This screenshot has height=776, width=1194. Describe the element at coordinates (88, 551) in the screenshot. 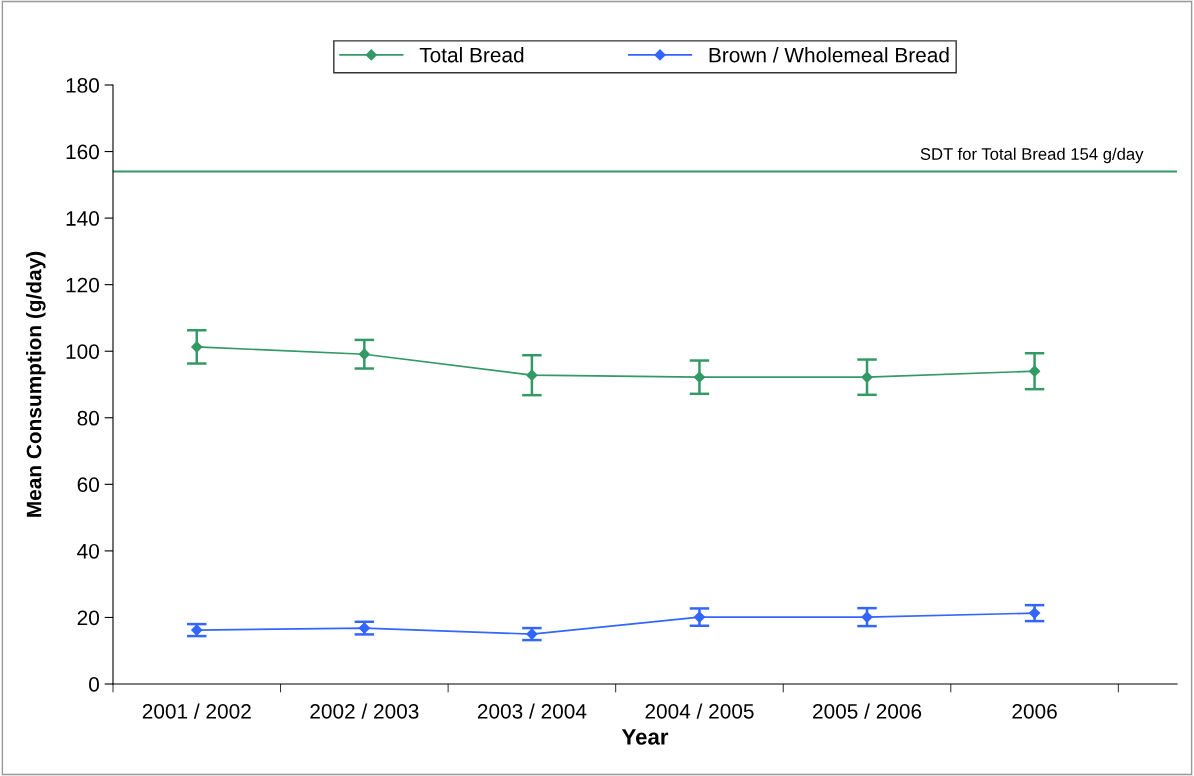

I see `y-tick-label: 40` at that location.